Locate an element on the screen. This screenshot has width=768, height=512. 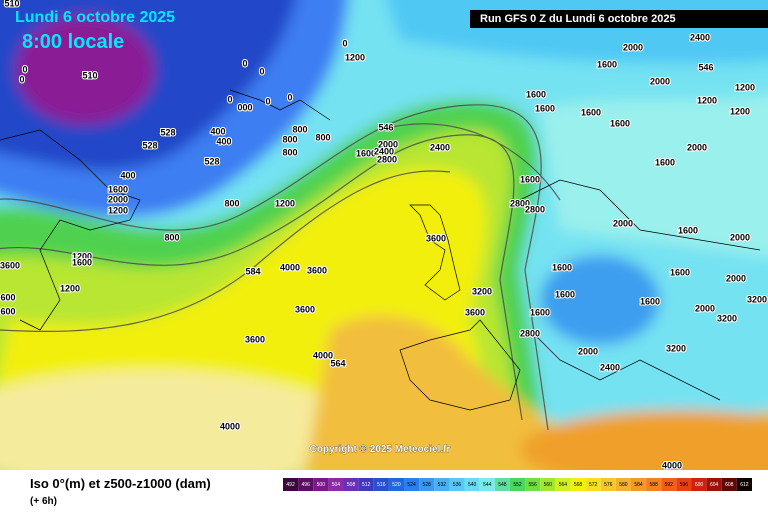
legend-label: 500 is located at coordinates (321, 485).